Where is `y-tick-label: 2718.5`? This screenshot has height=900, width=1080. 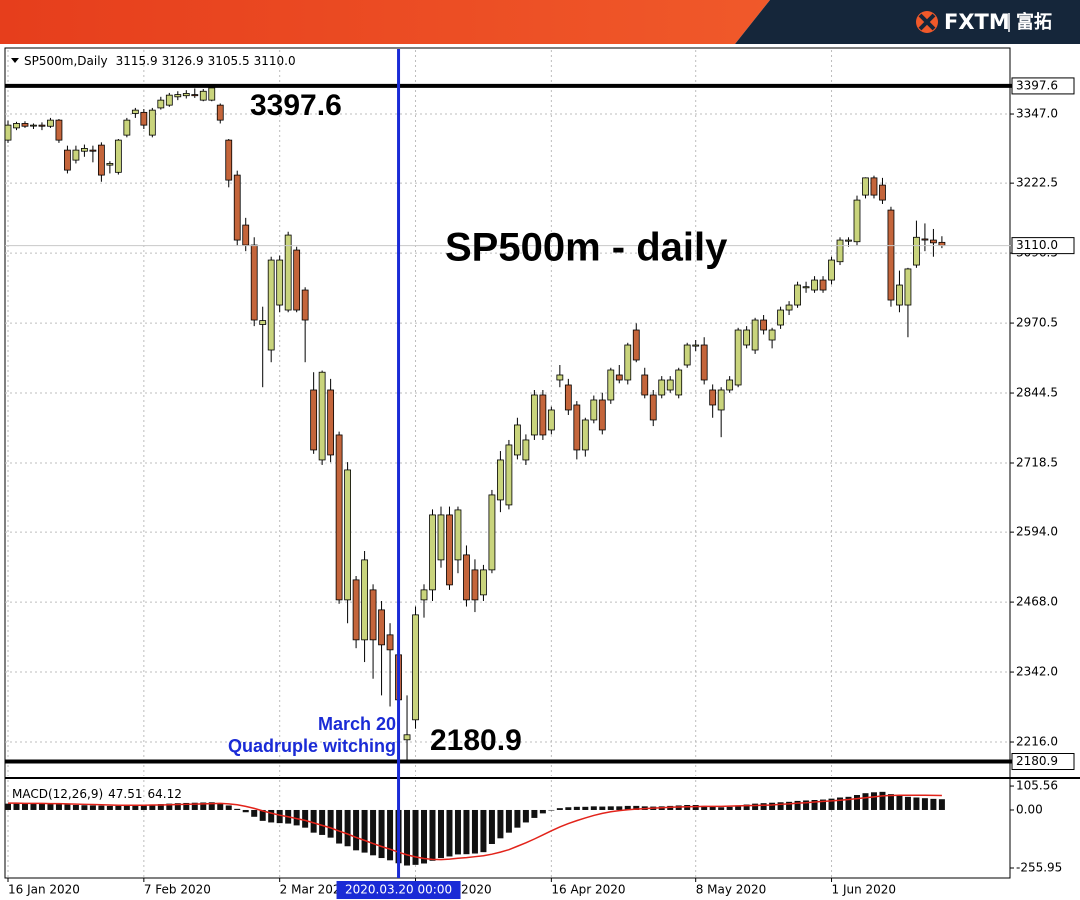 y-tick-label: 2718.5 is located at coordinates (1037, 463).